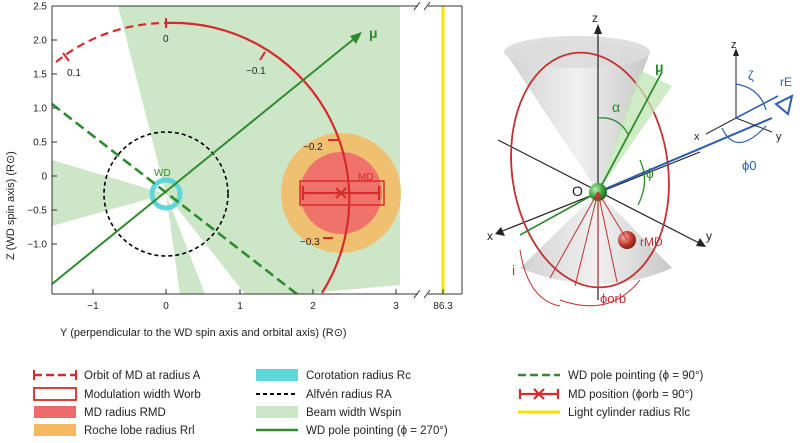 The image size is (800, 443). What do you see at coordinates (185, 244) in the screenshot?
I see `beam-width-region-bottom` at bounding box center [185, 244].